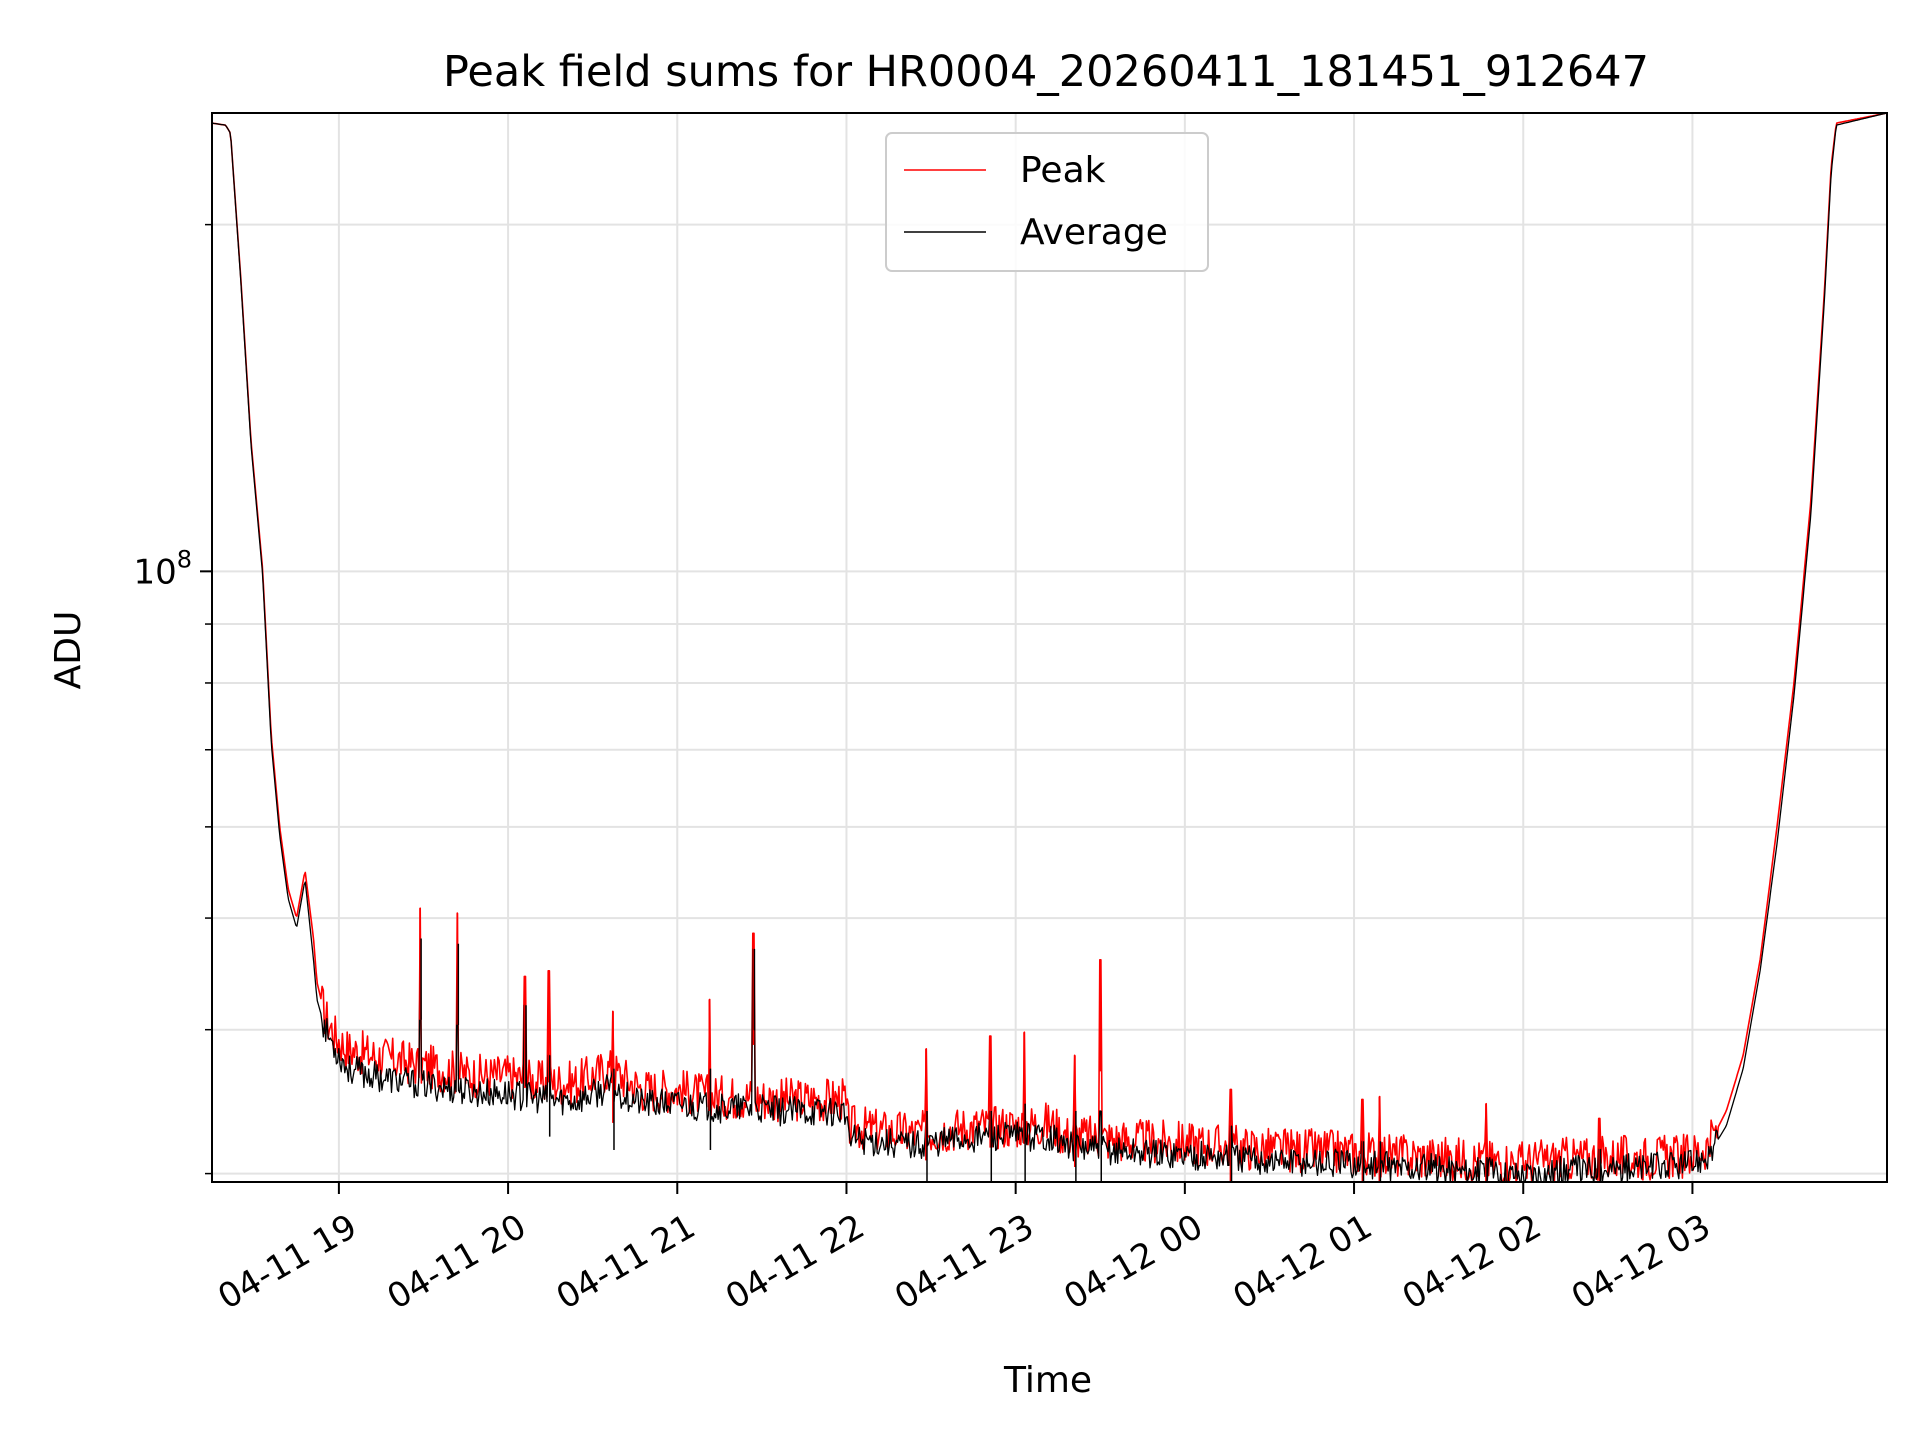 The height and width of the screenshot is (1440, 1920). What do you see at coordinates (184, 559) in the screenshot?
I see `y-tick-label-exponent: 8` at bounding box center [184, 559].